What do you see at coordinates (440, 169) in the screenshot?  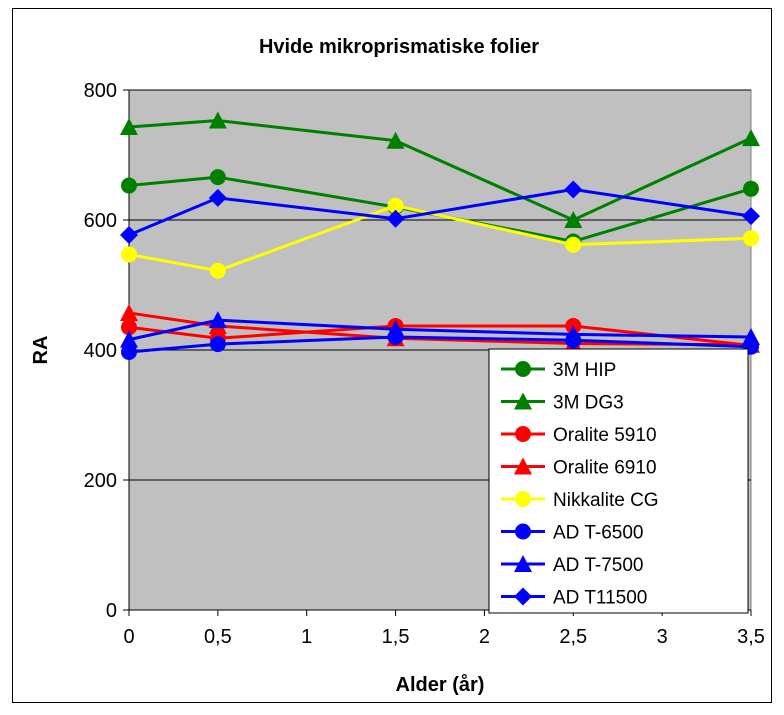 I see `series-3m-dg3` at bounding box center [440, 169].